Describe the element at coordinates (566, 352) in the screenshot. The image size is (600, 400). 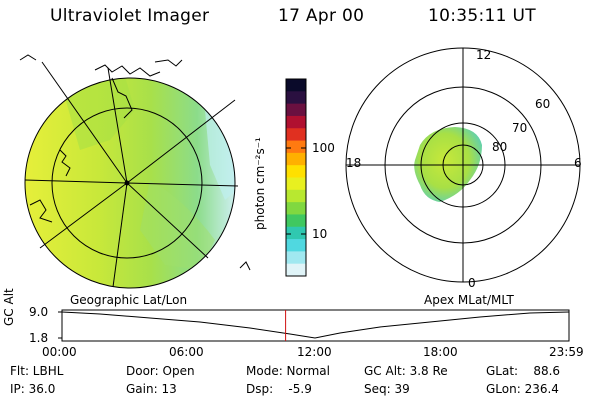
I see `xtick-2359: 23:59` at that location.